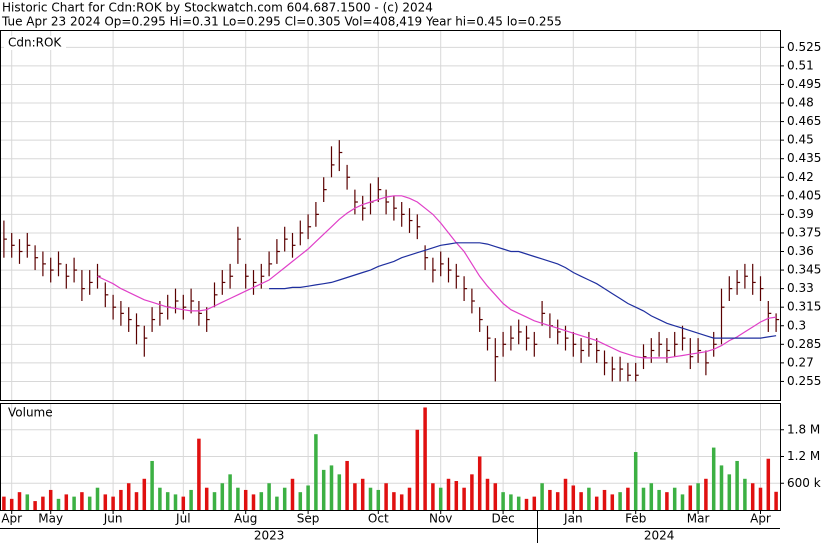  I want to click on y-tick-label: 0.45, so click(800, 140).